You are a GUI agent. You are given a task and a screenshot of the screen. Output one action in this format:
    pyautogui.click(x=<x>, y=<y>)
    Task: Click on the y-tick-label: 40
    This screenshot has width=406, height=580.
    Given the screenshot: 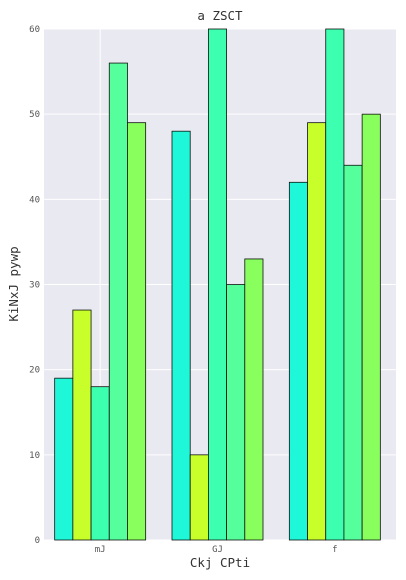 What is the action you would take?
    pyautogui.click(x=34, y=200)
    